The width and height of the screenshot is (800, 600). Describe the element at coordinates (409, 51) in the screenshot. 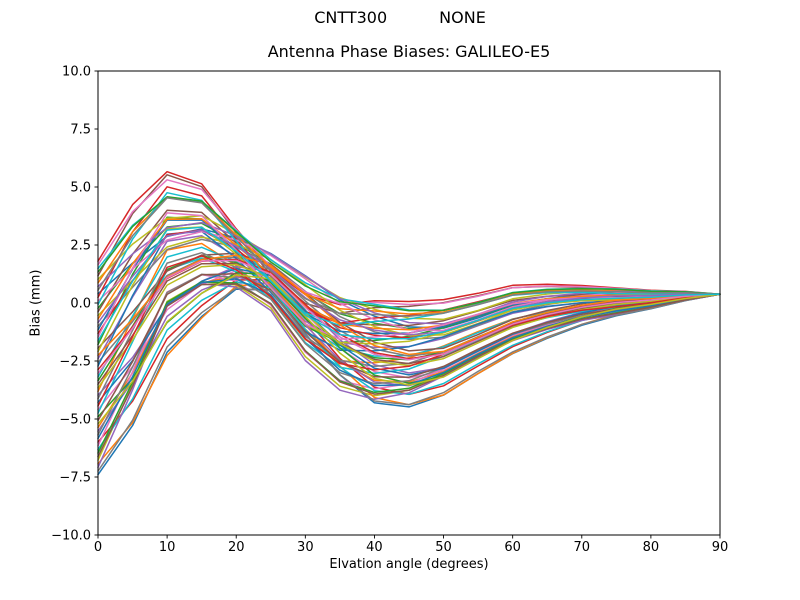

I see `chart-title: Antenna Phase Biases: GALILEO-E5` at that location.